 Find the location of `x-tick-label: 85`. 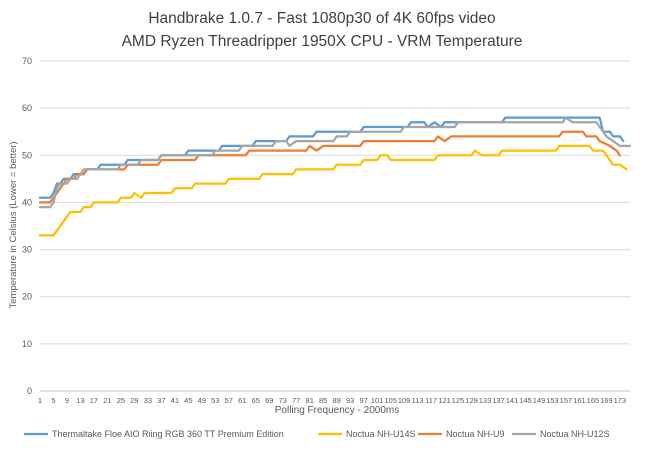

x-tick-label: 85 is located at coordinates (323, 400).